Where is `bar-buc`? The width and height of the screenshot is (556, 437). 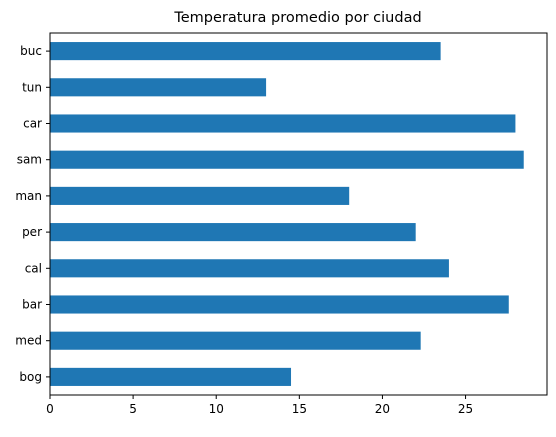
bar-buc is located at coordinates (245, 51).